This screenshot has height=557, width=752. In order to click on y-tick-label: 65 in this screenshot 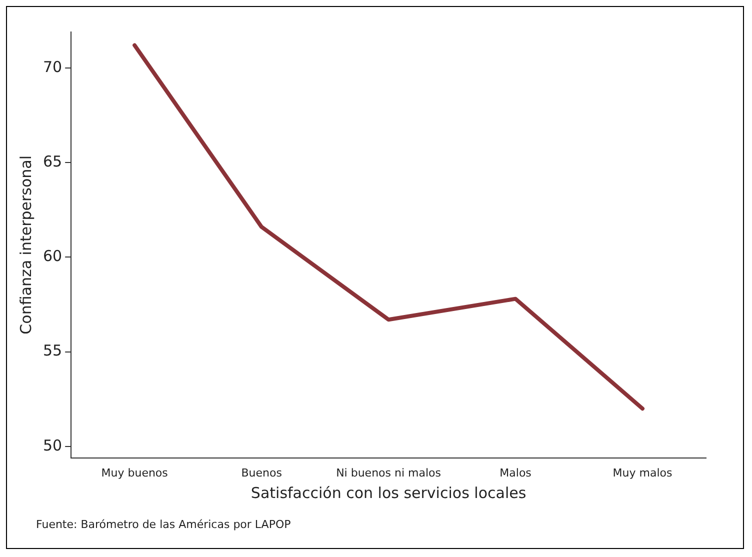, I will do `click(52, 161)`.